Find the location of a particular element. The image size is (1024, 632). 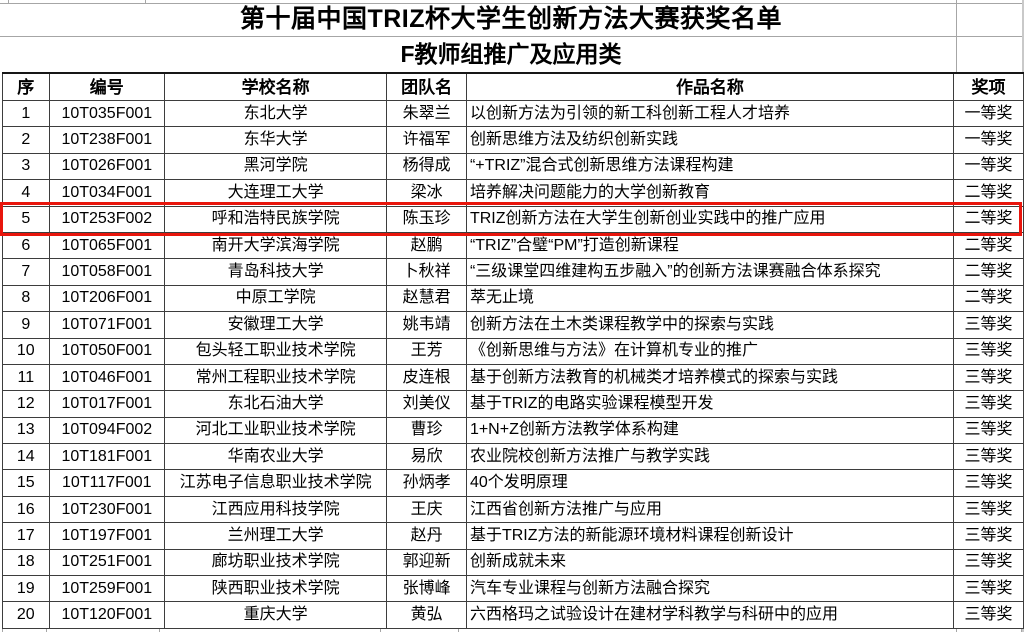

cell-index: 3 is located at coordinates (26, 166).